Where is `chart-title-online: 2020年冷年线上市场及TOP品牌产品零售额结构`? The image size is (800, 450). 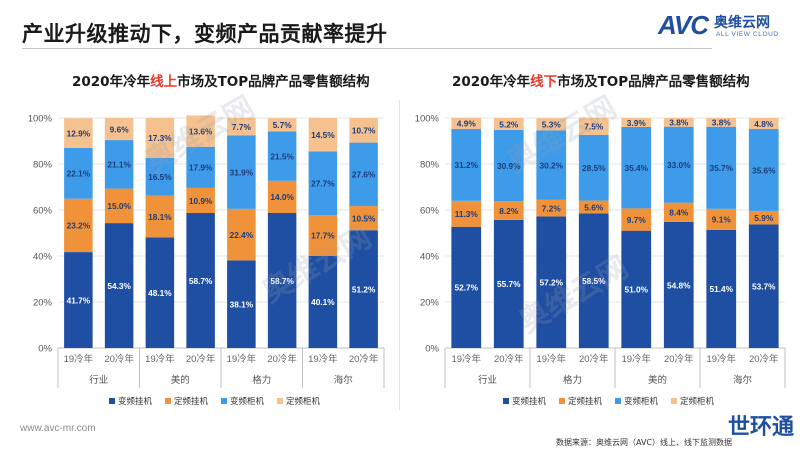
chart-title-online: 2020年冷年线上市场及TOP品牌产品零售额结构 is located at coordinates (221, 80).